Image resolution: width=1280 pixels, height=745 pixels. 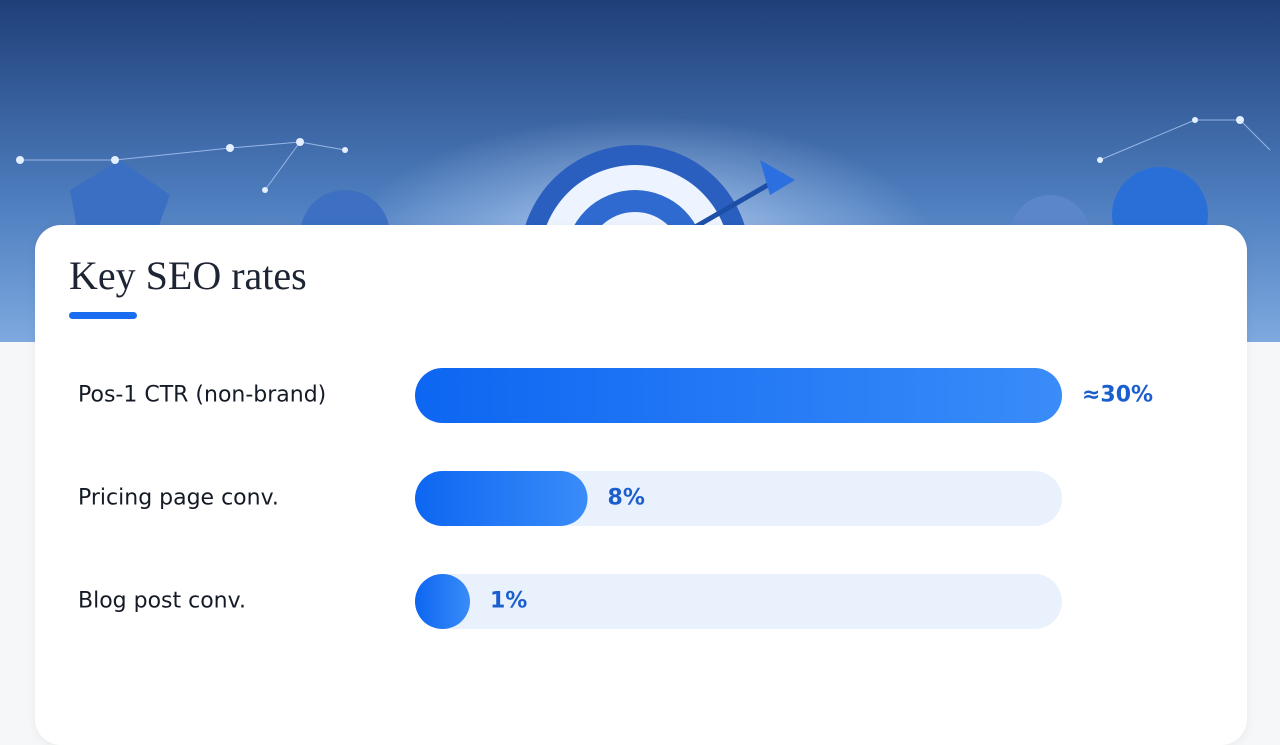 I want to click on title-underline, so click(x=103, y=315).